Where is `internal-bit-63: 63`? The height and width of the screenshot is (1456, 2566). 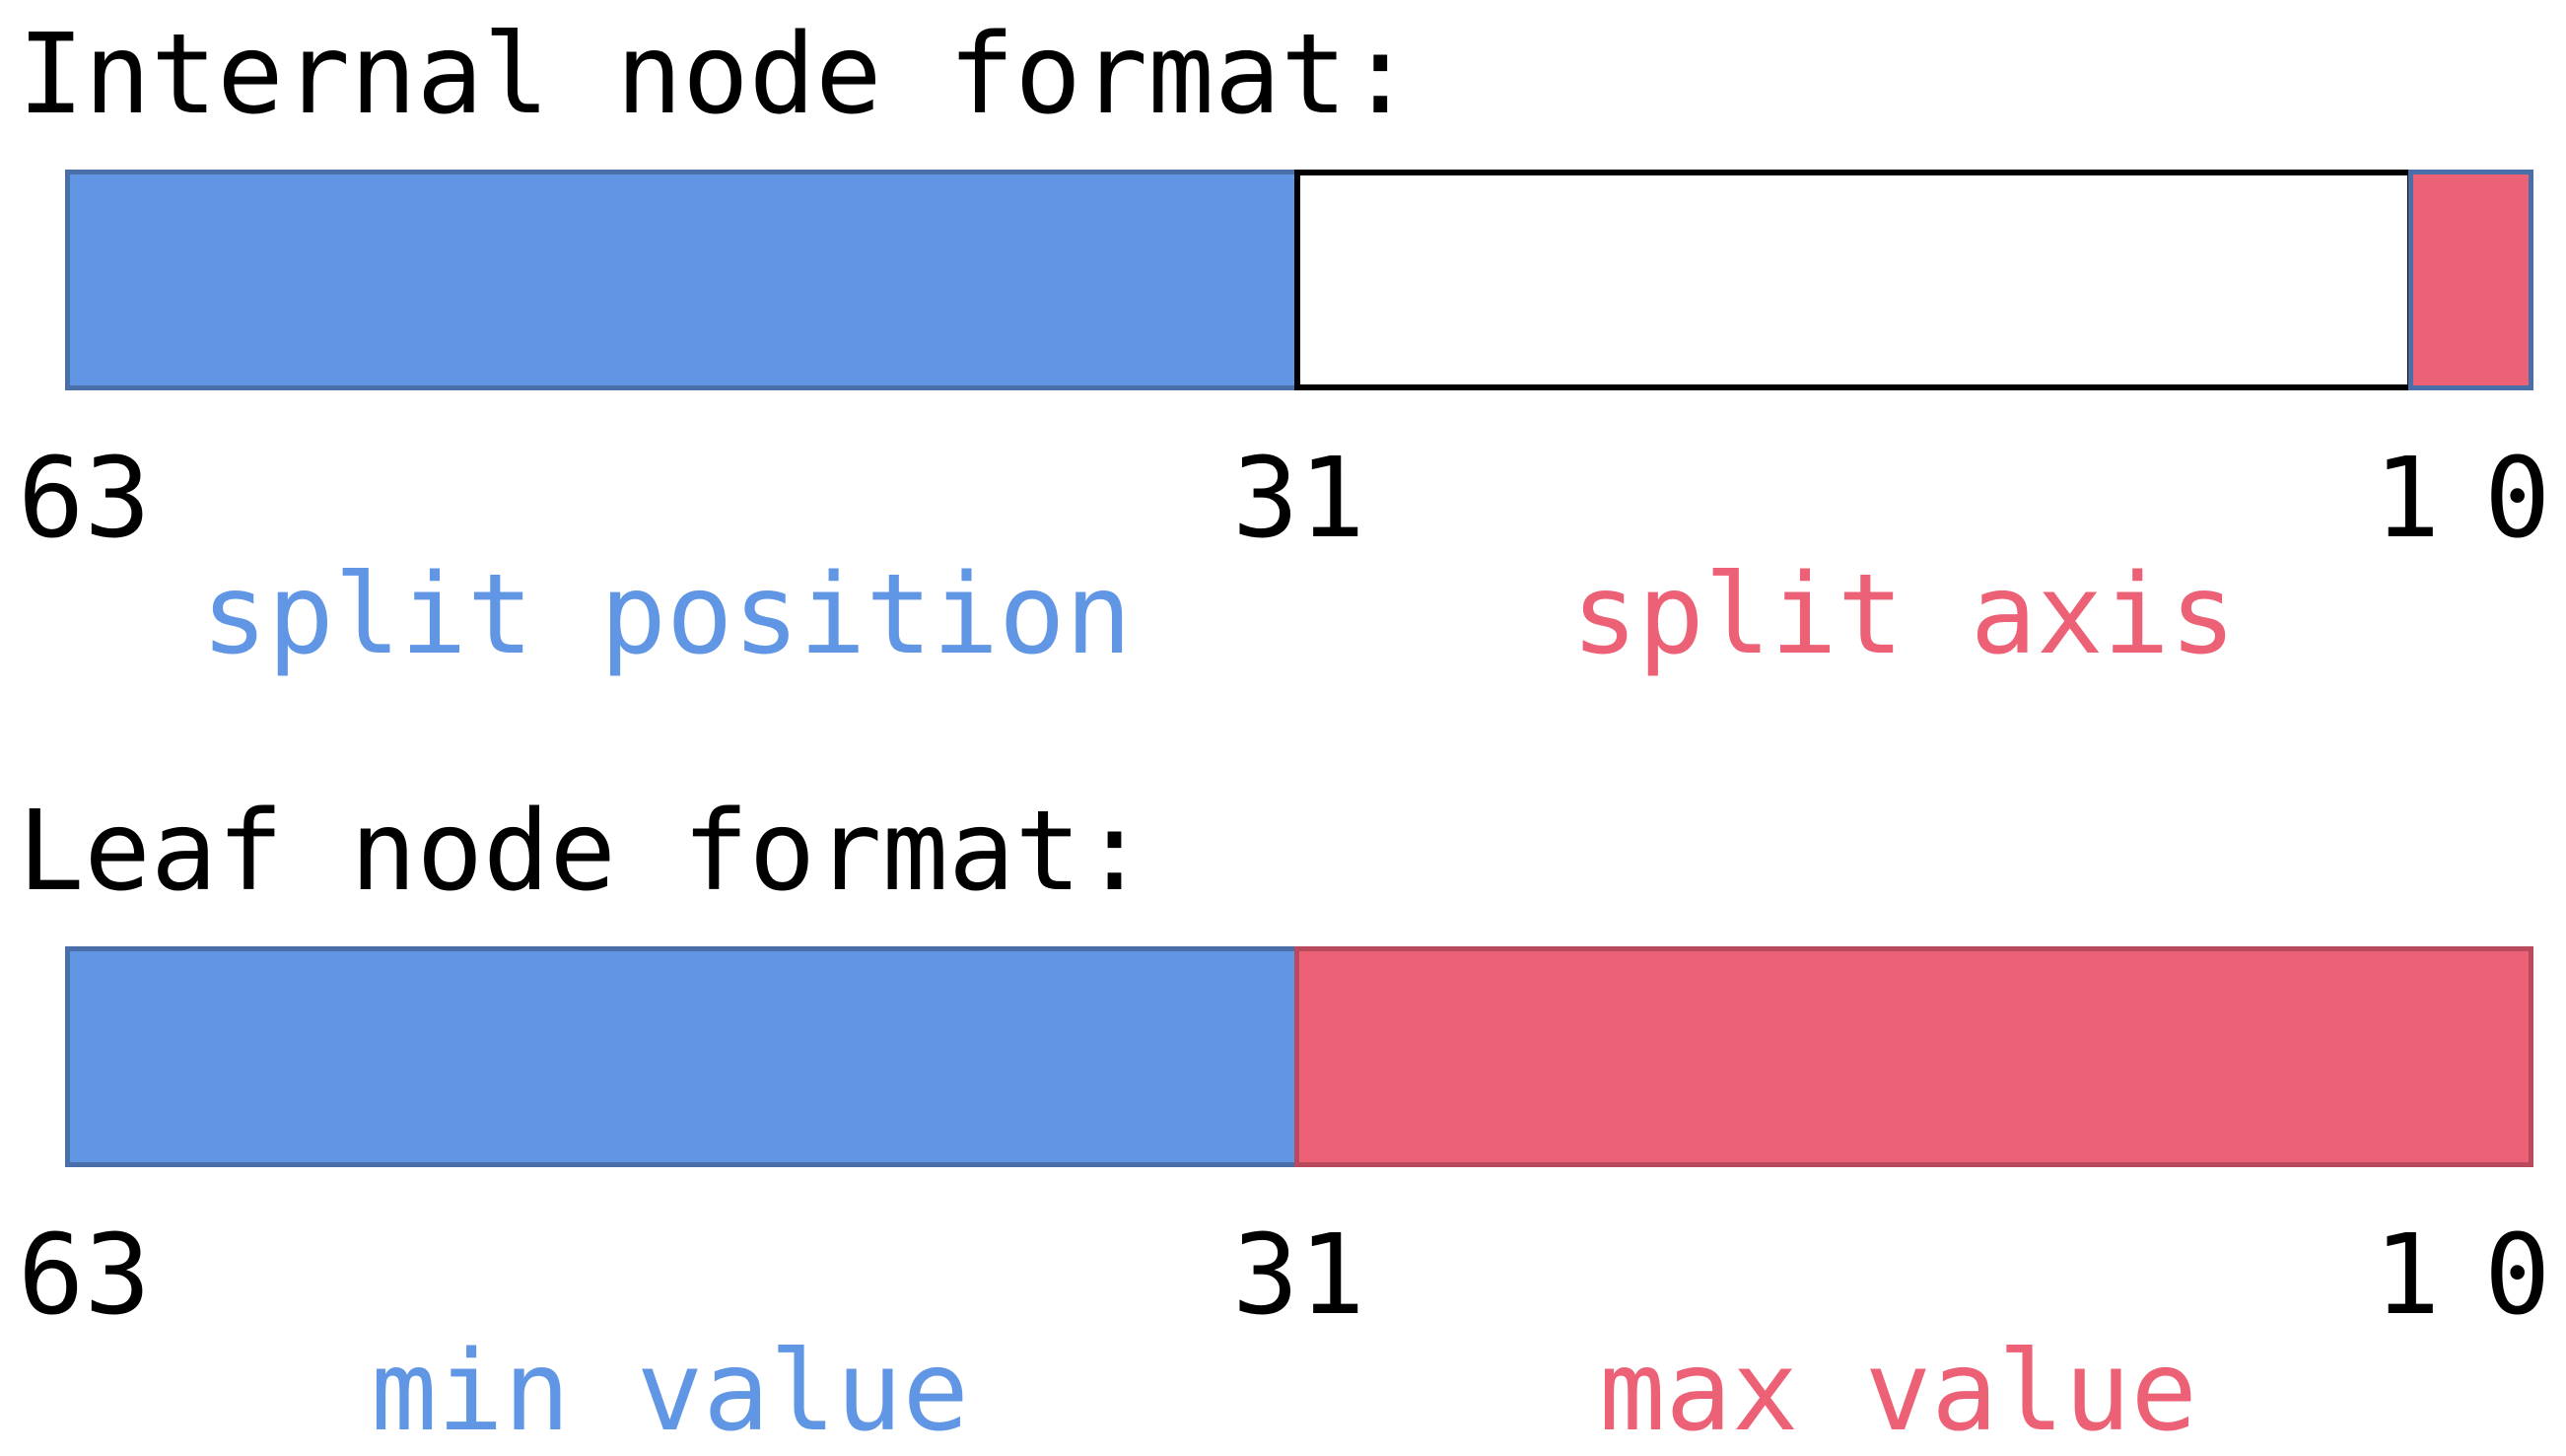
internal-bit-63: 63 is located at coordinates (84, 499).